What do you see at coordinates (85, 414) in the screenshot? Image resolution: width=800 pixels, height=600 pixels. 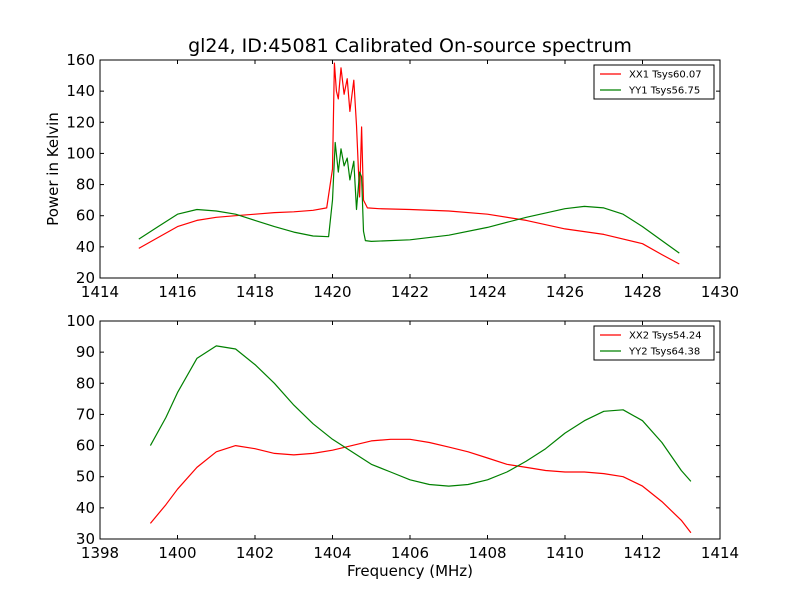 I see `y-tick-label: 70` at bounding box center [85, 414].